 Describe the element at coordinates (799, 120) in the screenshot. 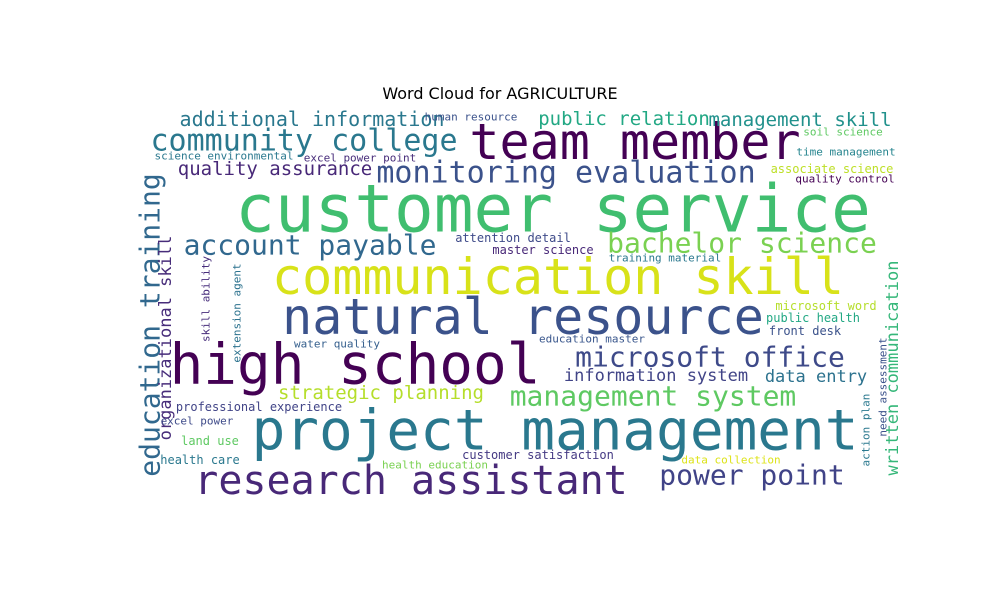

I see `word-management-skill: management skill` at that location.